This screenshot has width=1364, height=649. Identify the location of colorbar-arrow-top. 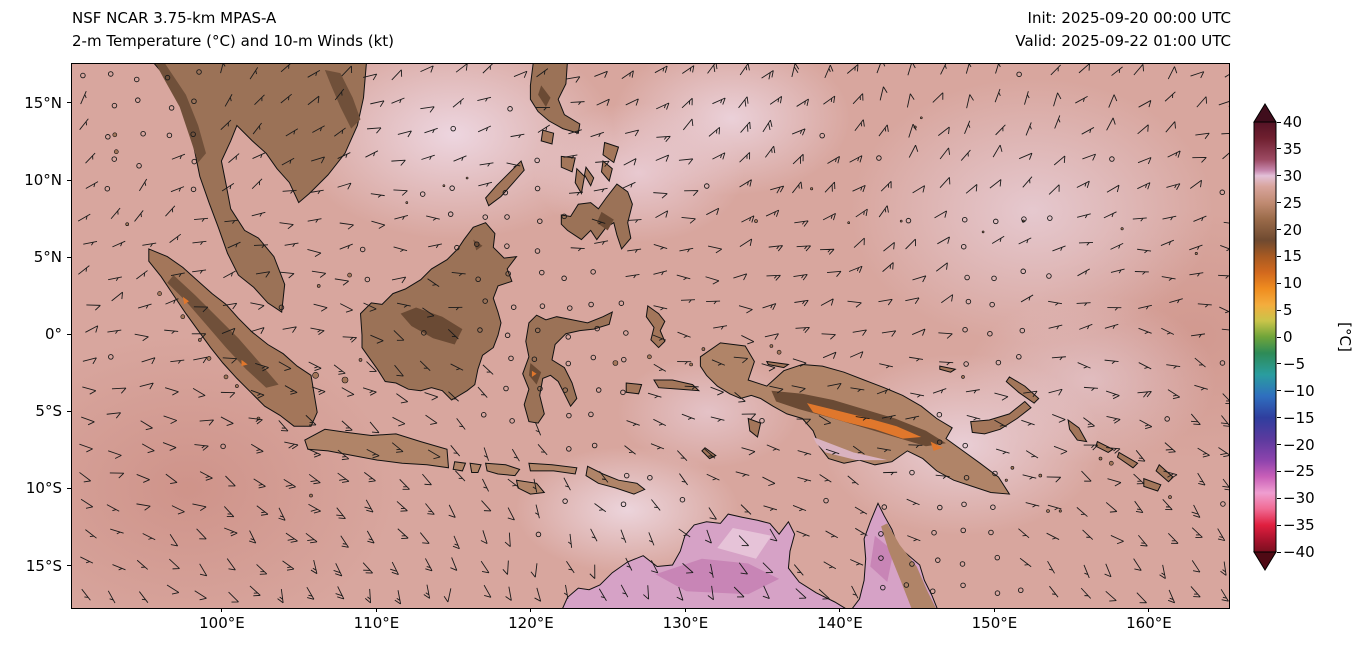
(1265, 113).